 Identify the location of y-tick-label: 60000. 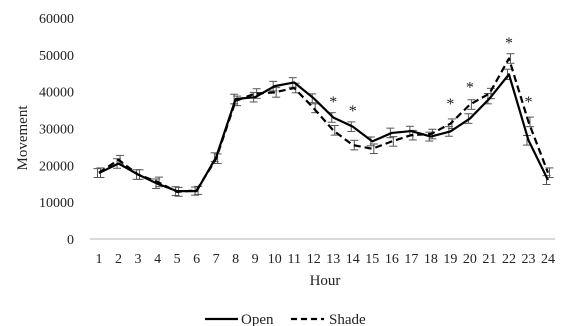
(56, 19).